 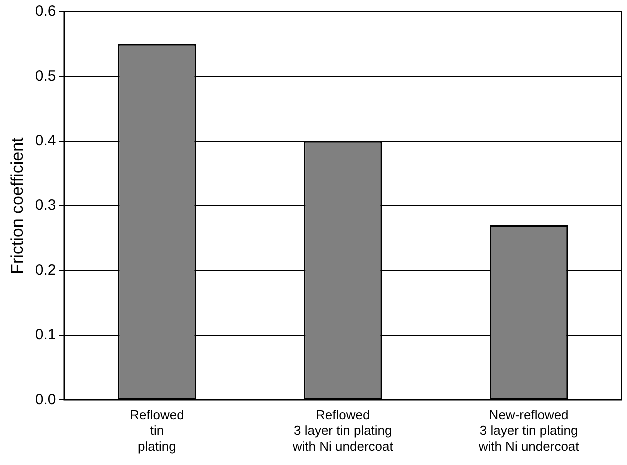 I want to click on y-tick-label: 0.5, so click(x=45, y=76).